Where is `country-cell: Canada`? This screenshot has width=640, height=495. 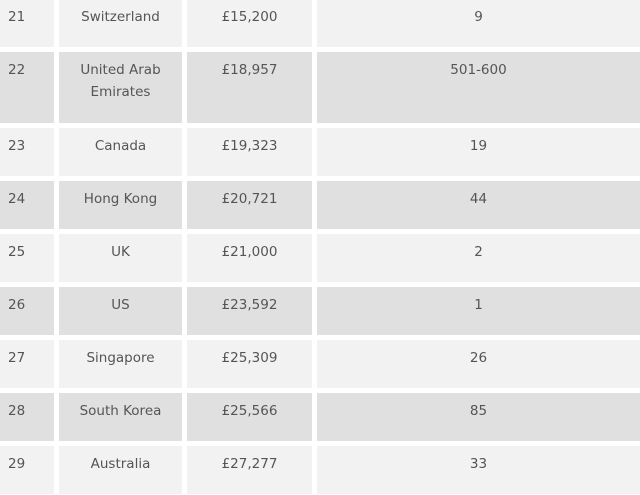
country-cell: Canada is located at coordinates (120, 152).